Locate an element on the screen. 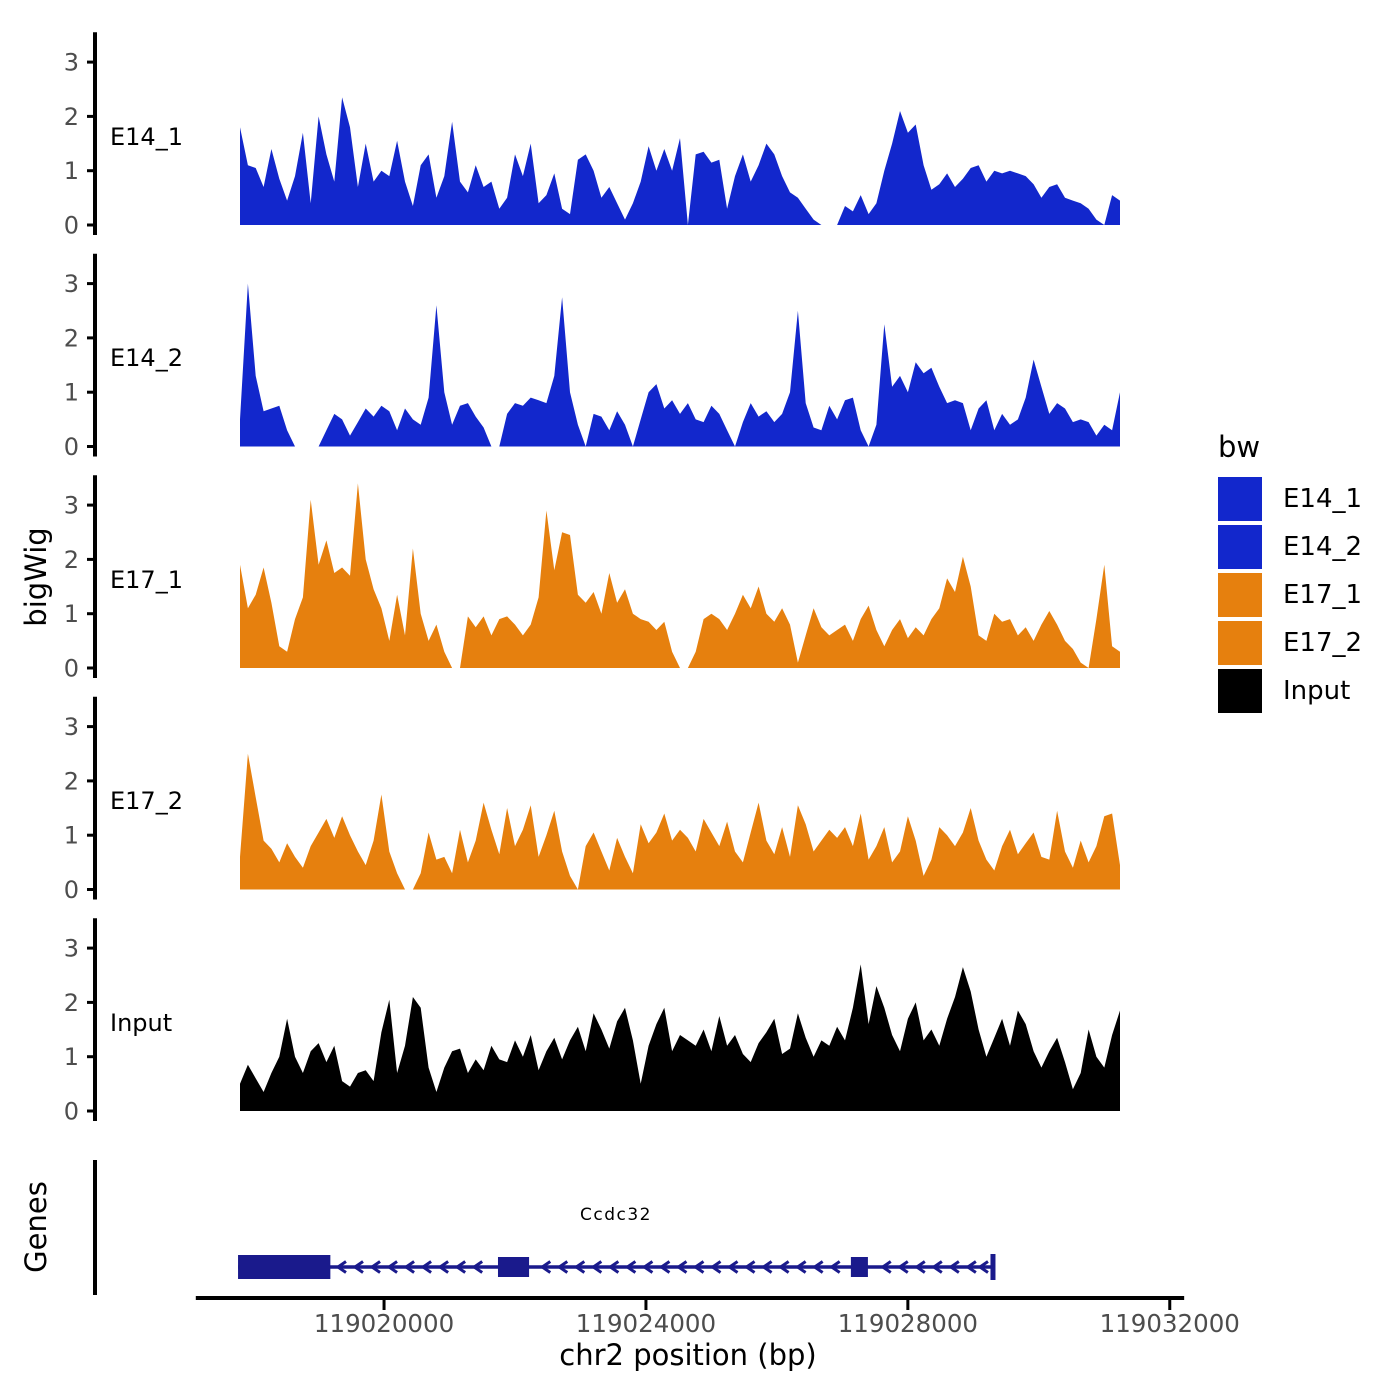  genes-axis-title: Genes is located at coordinates (36, 1227).